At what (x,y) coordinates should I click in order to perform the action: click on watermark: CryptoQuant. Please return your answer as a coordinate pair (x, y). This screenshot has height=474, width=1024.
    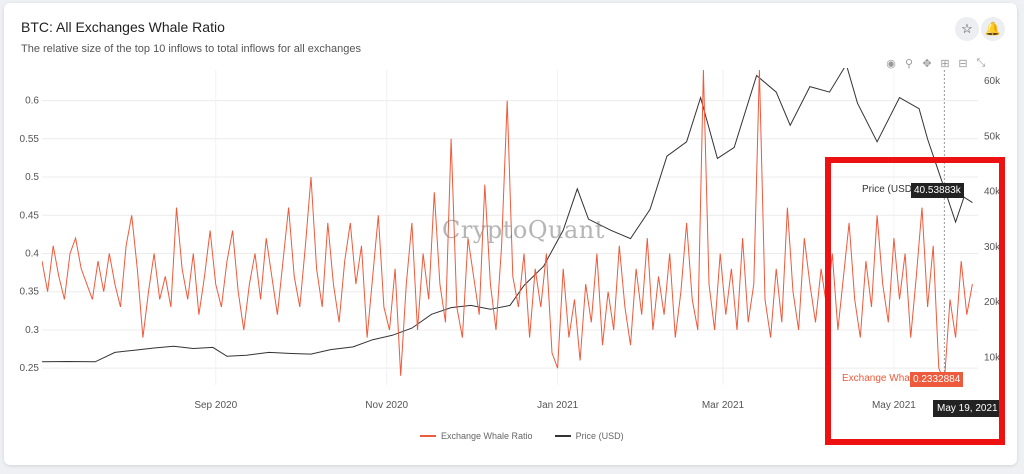
    Looking at the image, I should click on (523, 230).